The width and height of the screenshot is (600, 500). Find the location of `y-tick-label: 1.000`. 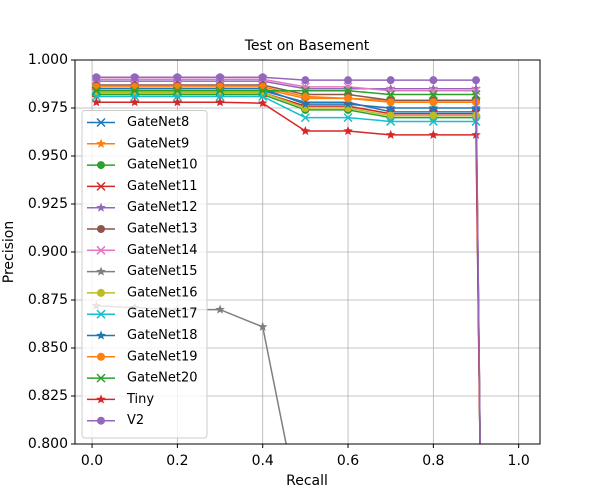

y-tick-label: 1.000 is located at coordinates (48, 60).